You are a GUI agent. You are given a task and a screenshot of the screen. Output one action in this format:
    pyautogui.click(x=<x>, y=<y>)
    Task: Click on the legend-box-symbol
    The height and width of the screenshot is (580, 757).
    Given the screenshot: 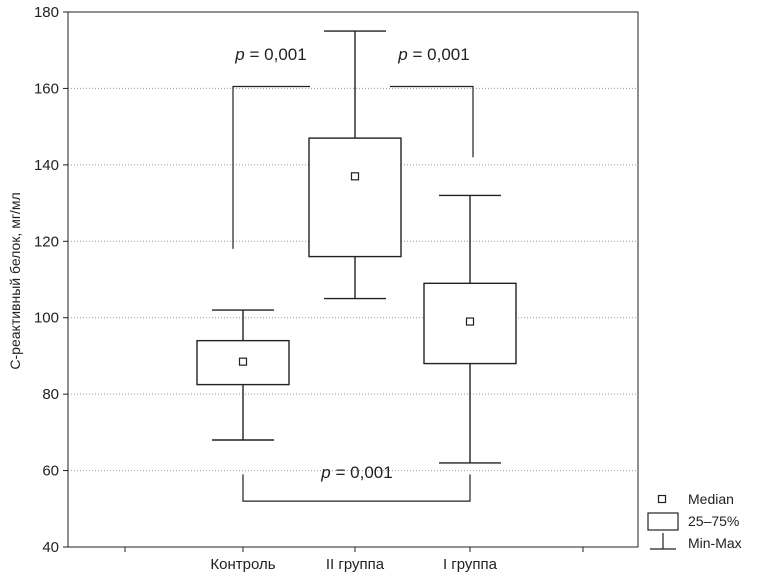 What is the action you would take?
    pyautogui.click(x=663, y=521)
    